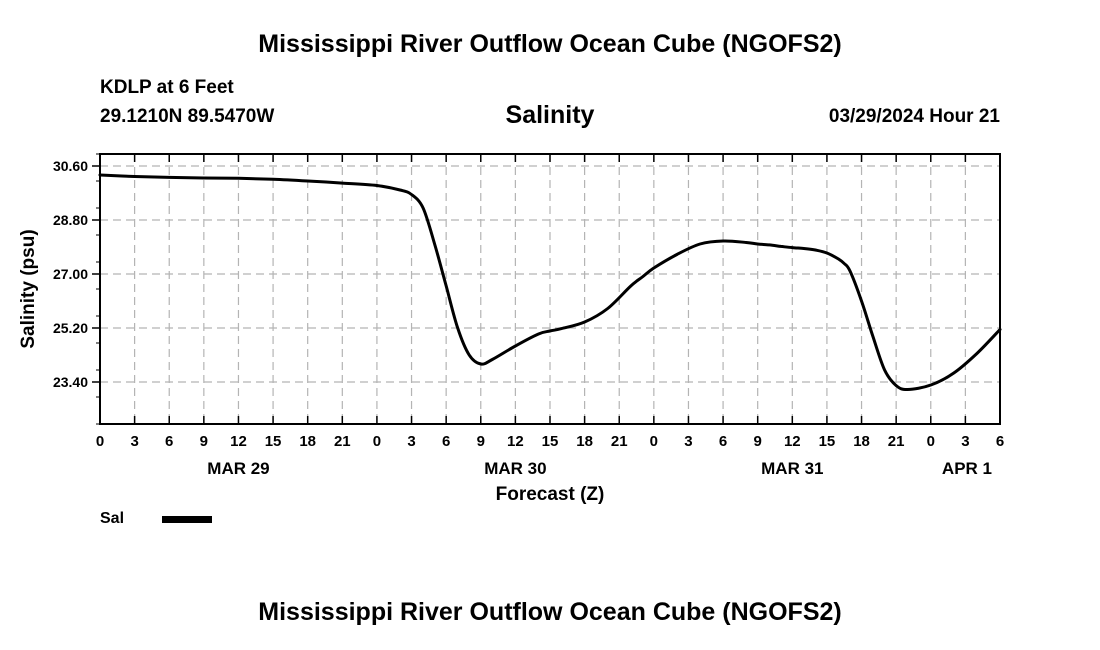 The image size is (1100, 650). I want to click on station-label: KDLP at 6 Feet, so click(167, 87).